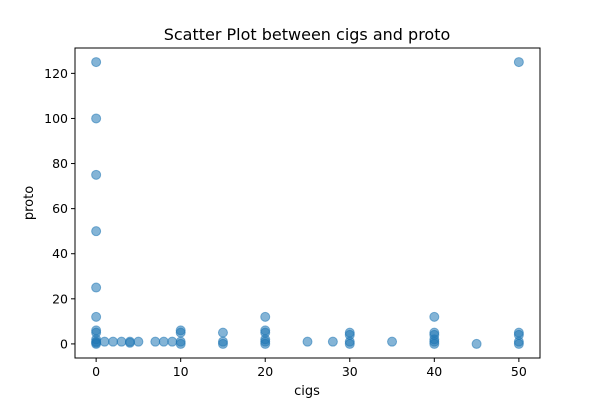  Describe the element at coordinates (56, 118) in the screenshot. I see `y-tick-label: 100` at that location.